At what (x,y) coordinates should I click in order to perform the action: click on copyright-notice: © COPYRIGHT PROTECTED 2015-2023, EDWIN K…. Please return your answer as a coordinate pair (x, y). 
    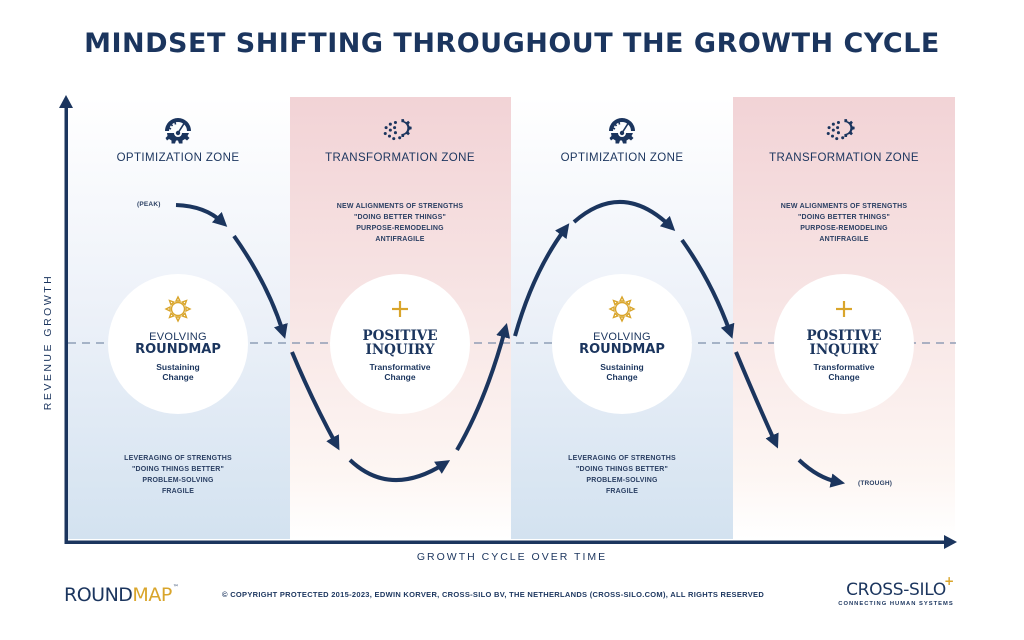
    Looking at the image, I should click on (493, 594).